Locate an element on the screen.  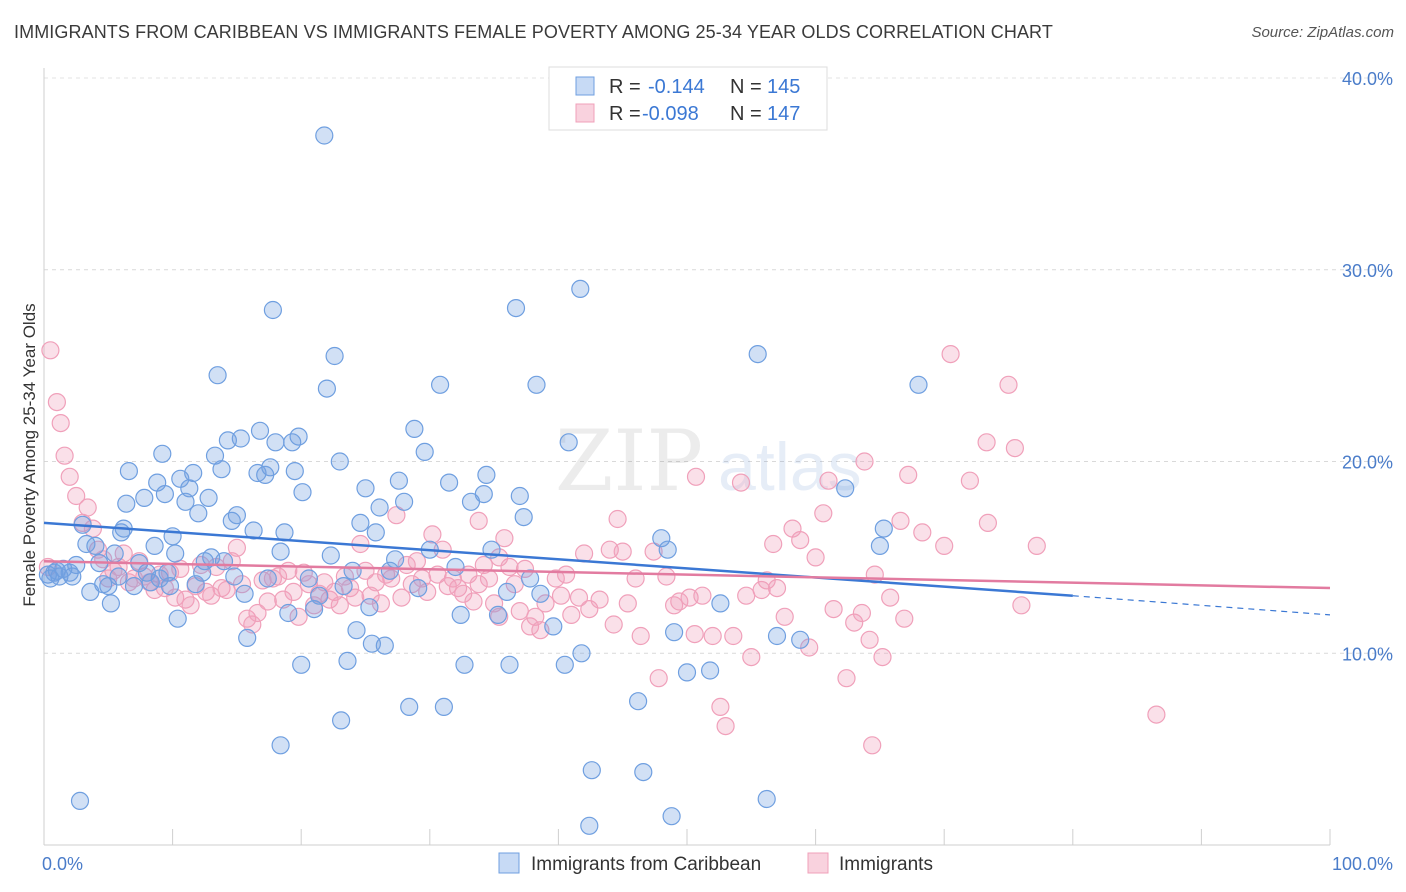
legend-r-label-1: R = is located at coordinates (625, 87).